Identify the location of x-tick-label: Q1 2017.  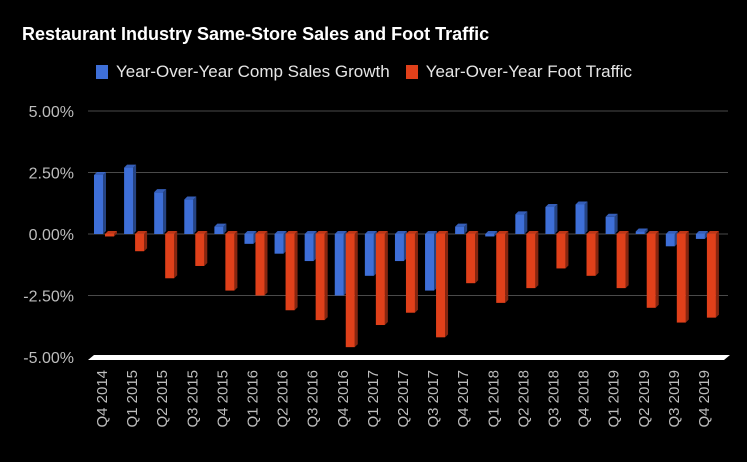
(373, 399).